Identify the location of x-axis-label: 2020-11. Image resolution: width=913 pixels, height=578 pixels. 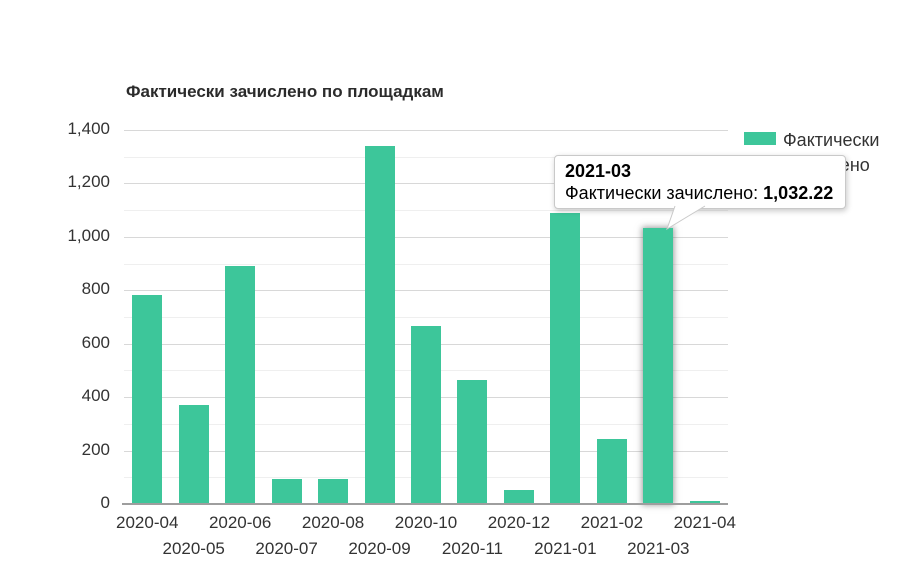
(472, 548).